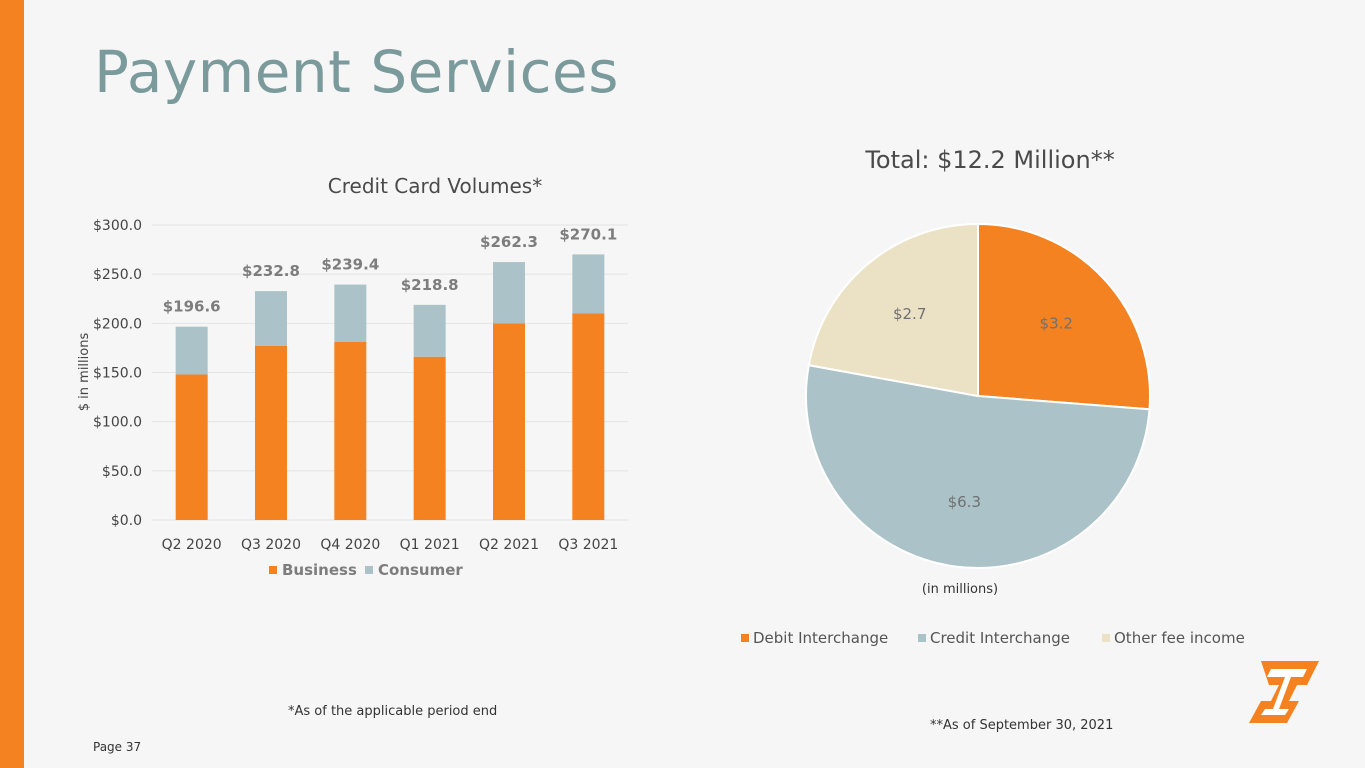 This screenshot has height=768, width=1365. What do you see at coordinates (271, 271) in the screenshot?
I see `total-label: $232.8` at bounding box center [271, 271].